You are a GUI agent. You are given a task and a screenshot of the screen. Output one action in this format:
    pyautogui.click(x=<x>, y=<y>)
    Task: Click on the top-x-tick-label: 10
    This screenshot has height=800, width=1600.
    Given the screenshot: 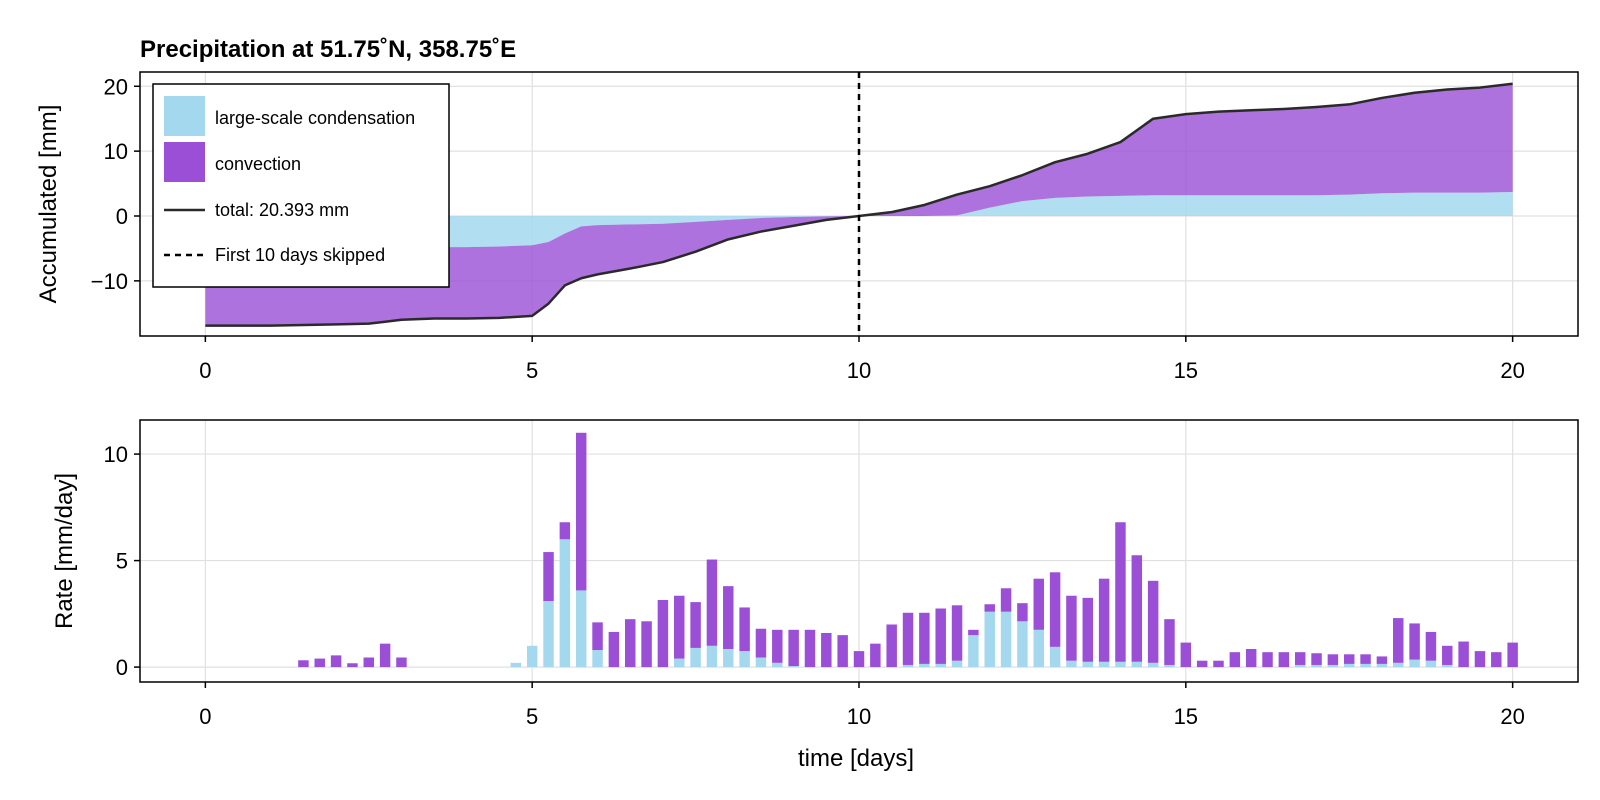 What is the action you would take?
    pyautogui.click(x=859, y=370)
    